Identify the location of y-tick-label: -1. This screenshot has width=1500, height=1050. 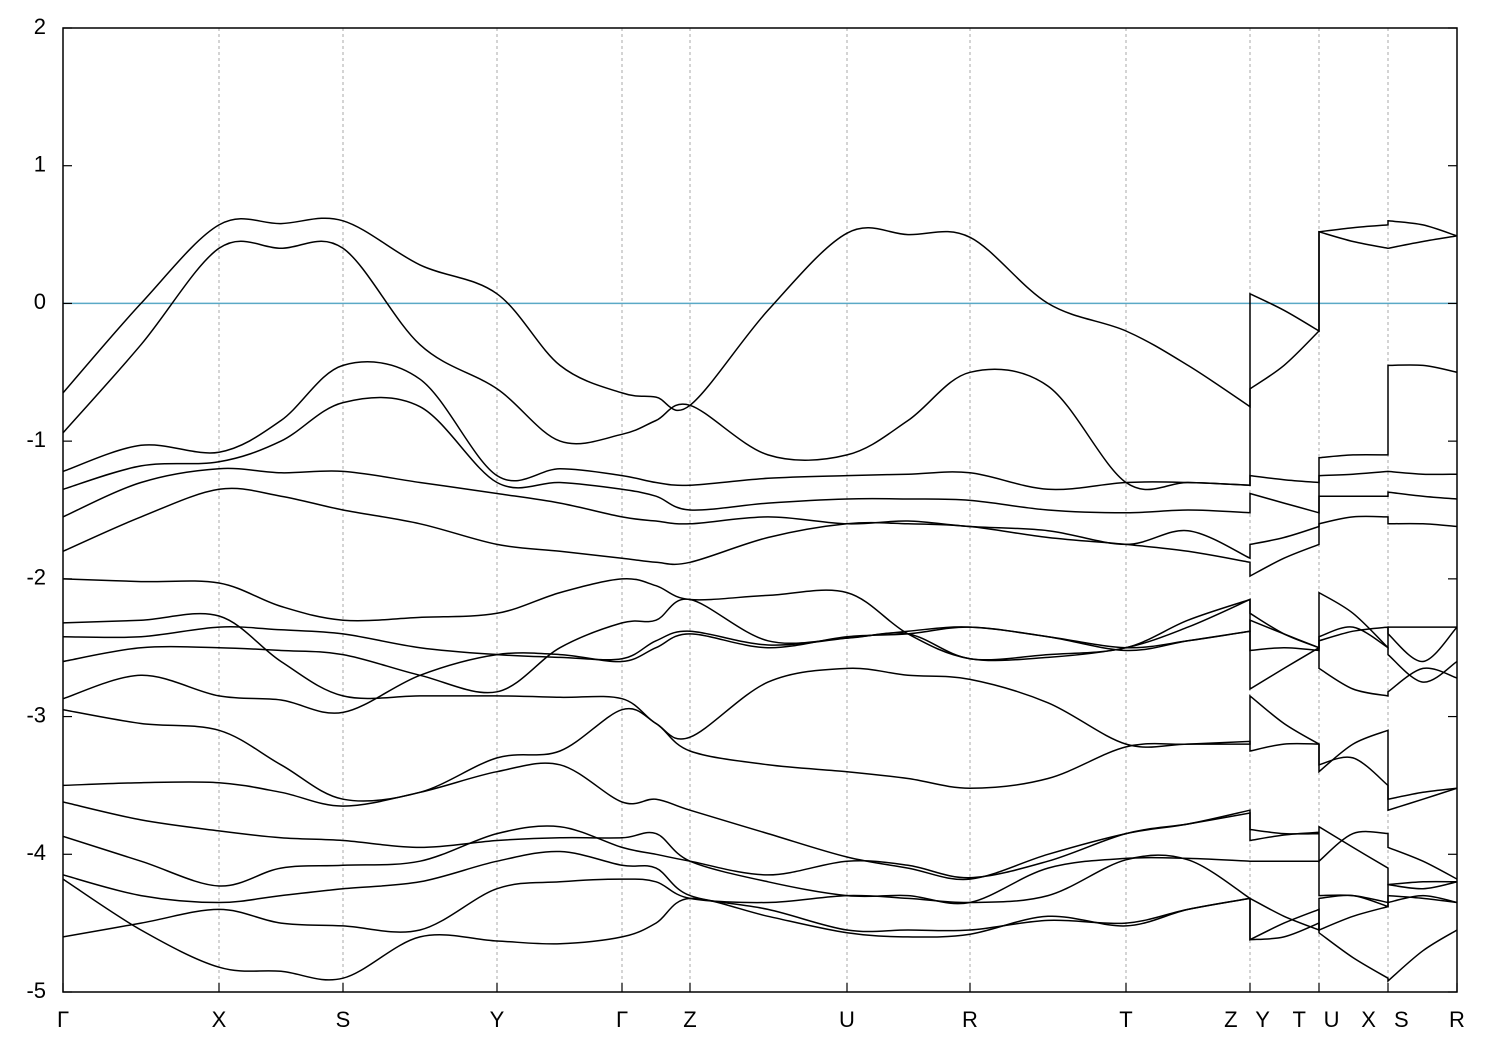
(36, 439).